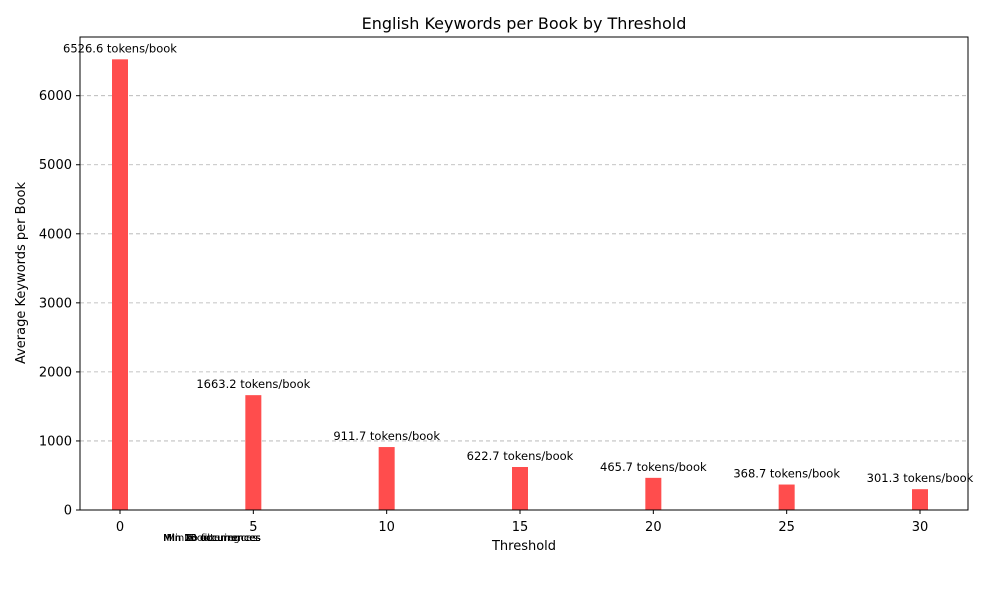 The image size is (1000, 600). What do you see at coordinates (520, 527) in the screenshot?
I see `x-tick-label: 15` at bounding box center [520, 527].